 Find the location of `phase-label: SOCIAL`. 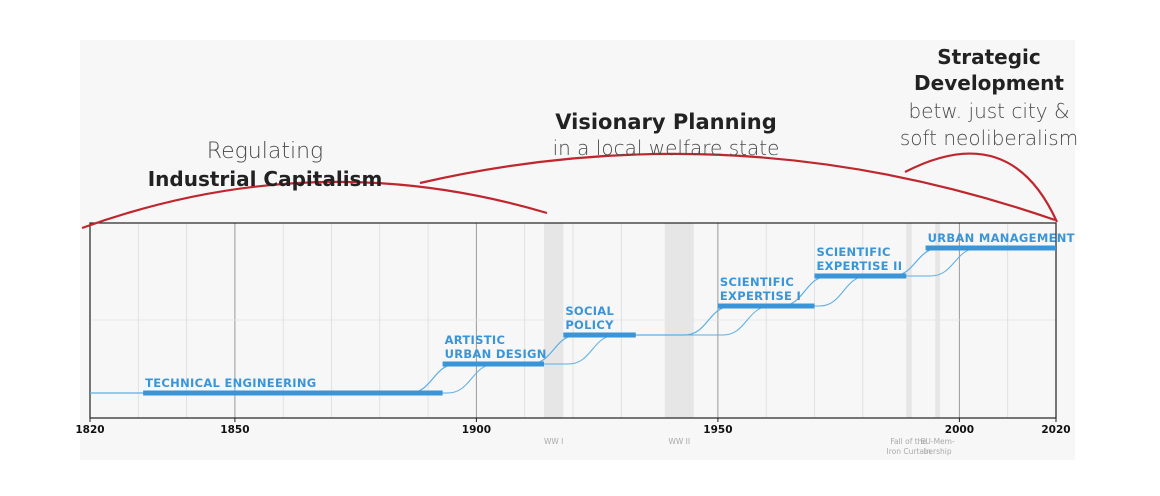

phase-label: SOCIAL is located at coordinates (589, 311).